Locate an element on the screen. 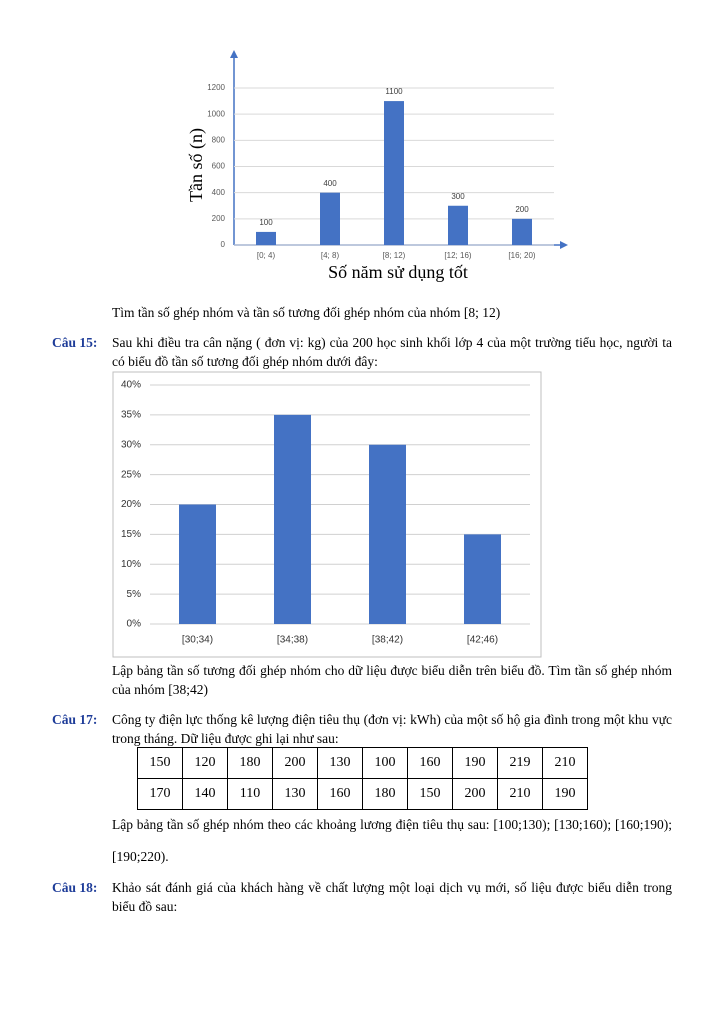 The image size is (725, 1024). y-tick-label: 1200 is located at coordinates (216, 87).